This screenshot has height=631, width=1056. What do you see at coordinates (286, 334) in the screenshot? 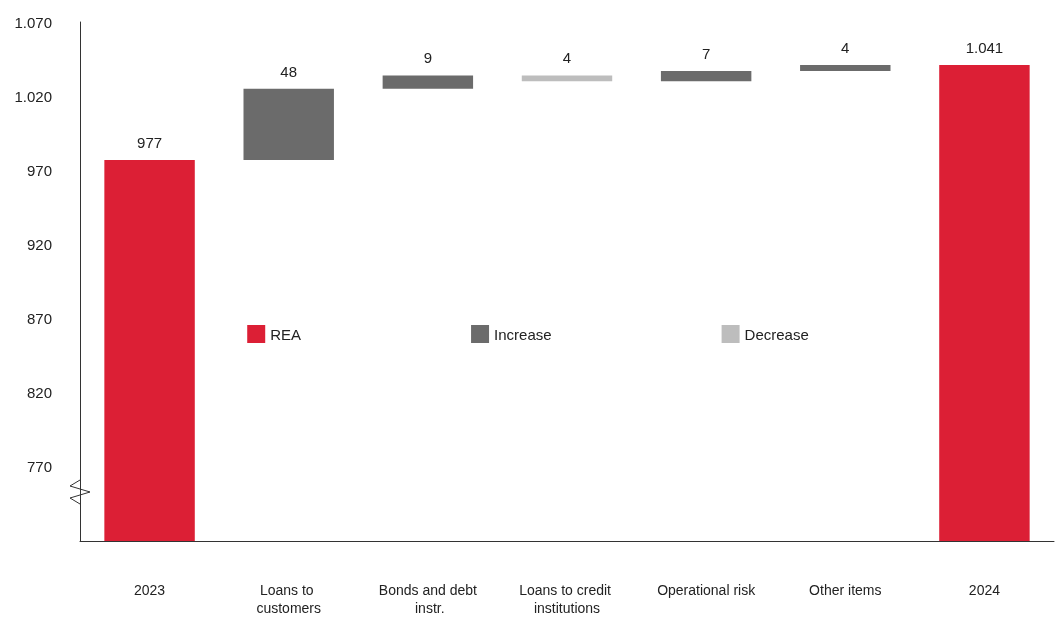
I see `legend-label: REA` at bounding box center [286, 334].